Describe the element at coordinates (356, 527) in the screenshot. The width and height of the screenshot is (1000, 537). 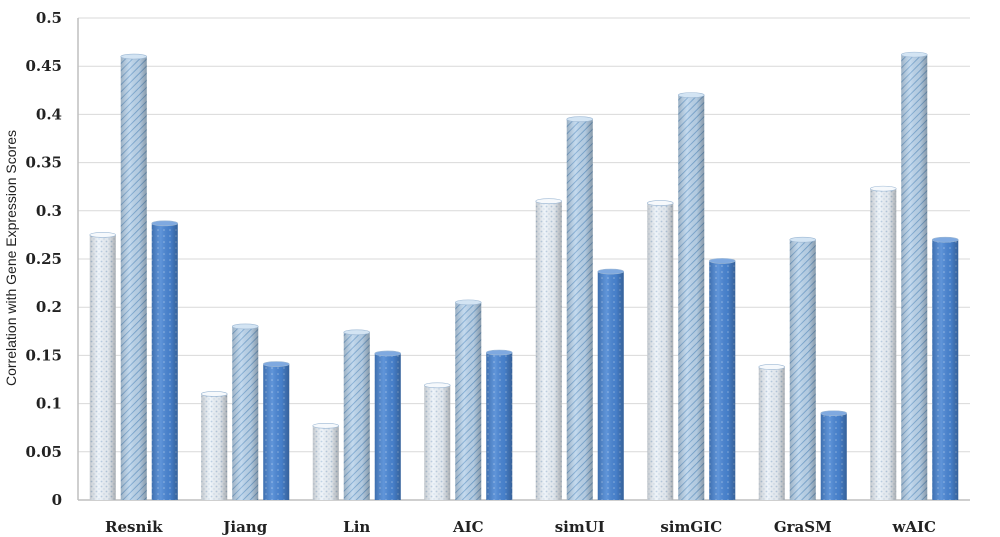
I see `x-tick-label: Lin` at that location.